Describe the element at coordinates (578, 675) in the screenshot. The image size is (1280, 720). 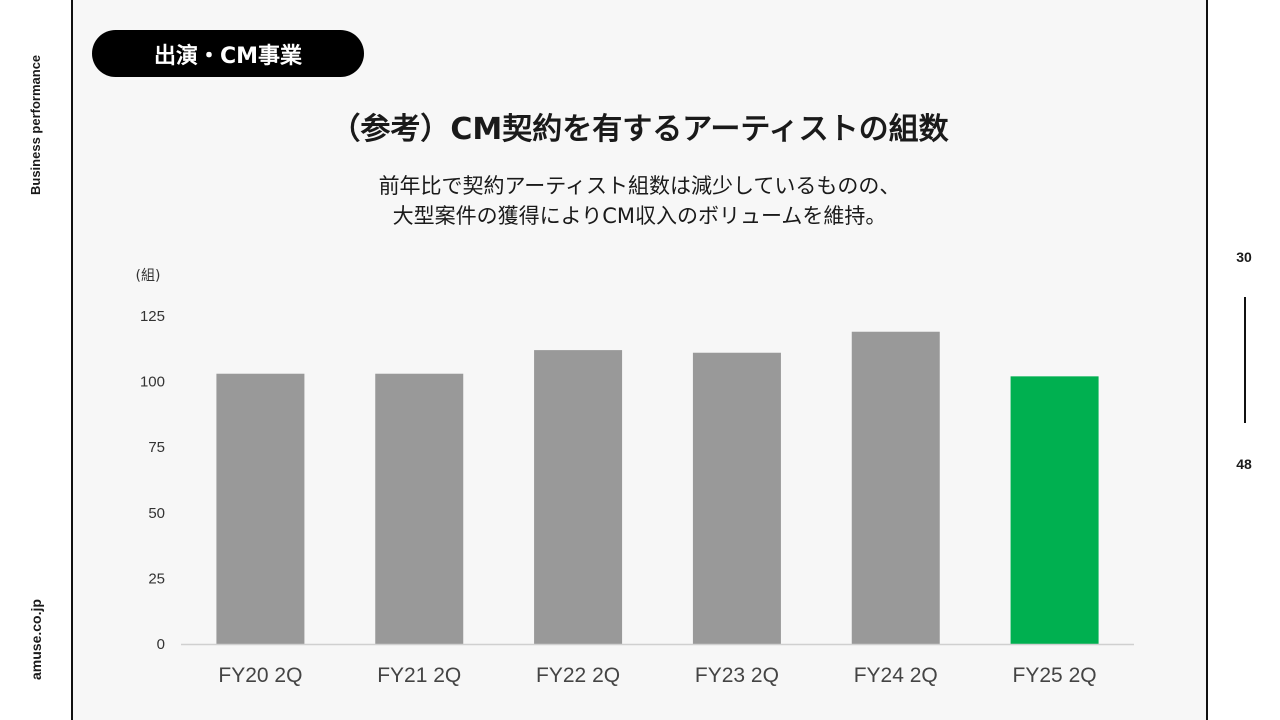
I see `x-category-label: FY22 2Q` at that location.